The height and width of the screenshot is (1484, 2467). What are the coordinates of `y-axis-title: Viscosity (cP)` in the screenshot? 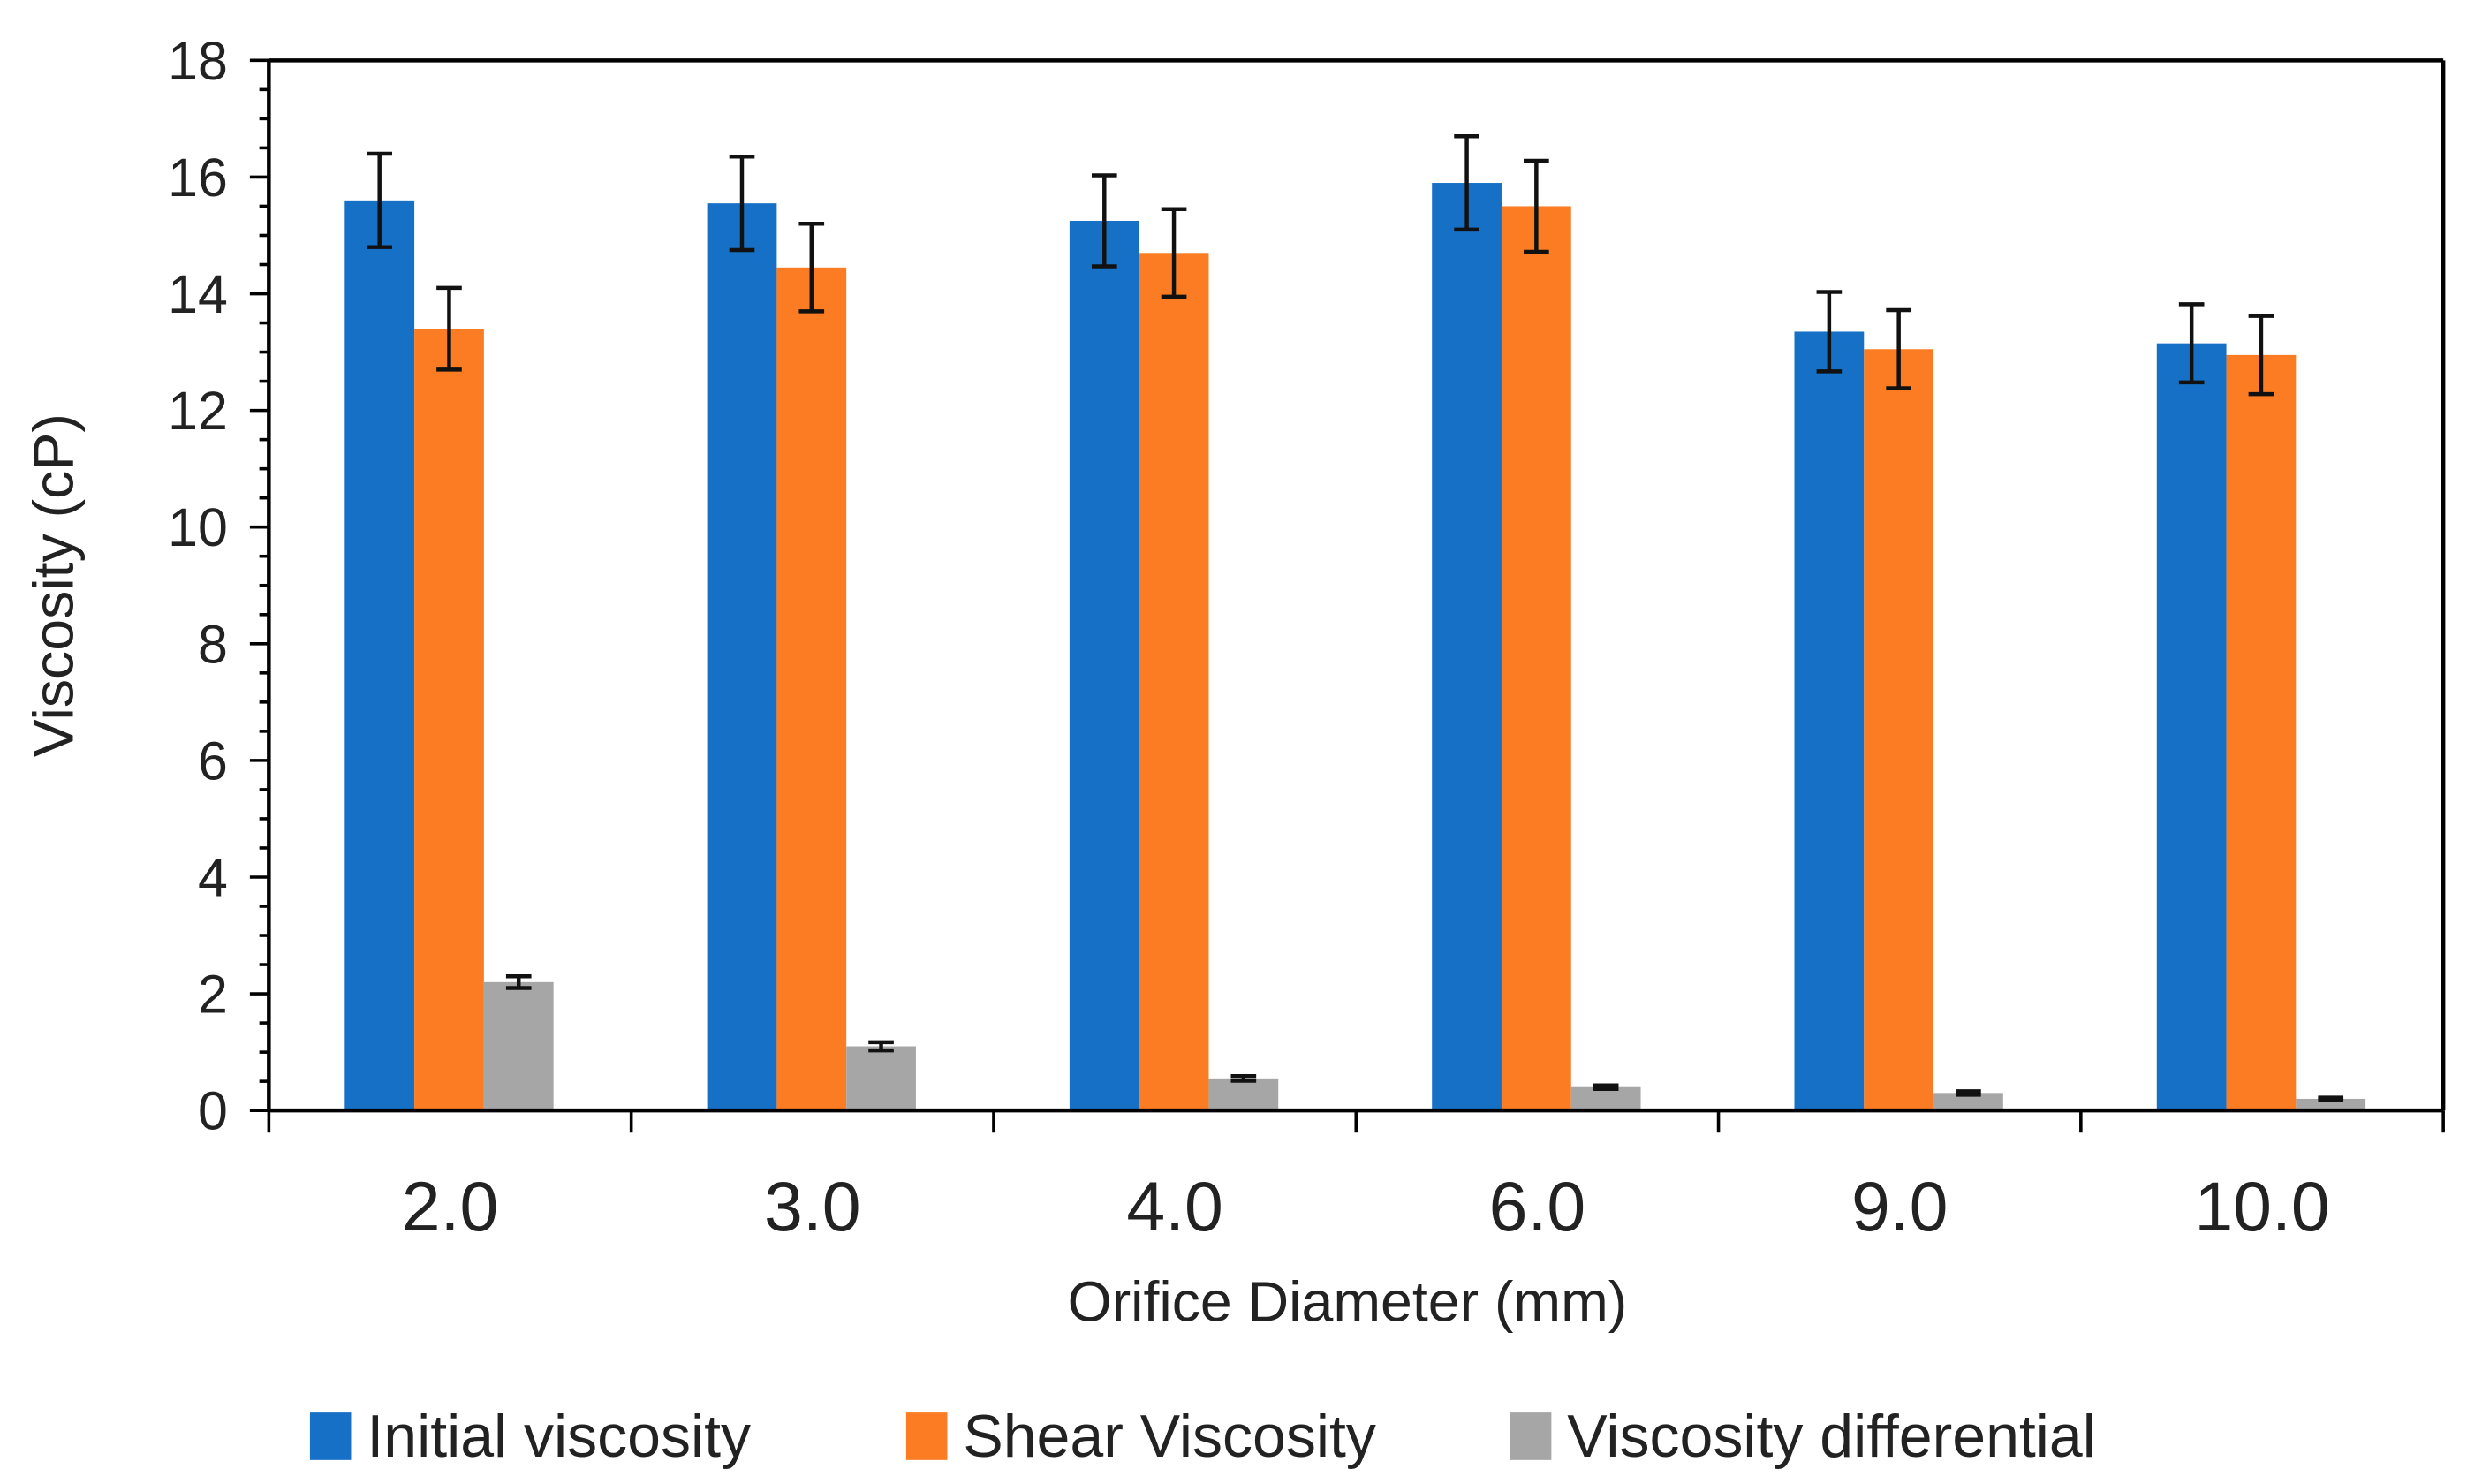 It's located at (53, 585).